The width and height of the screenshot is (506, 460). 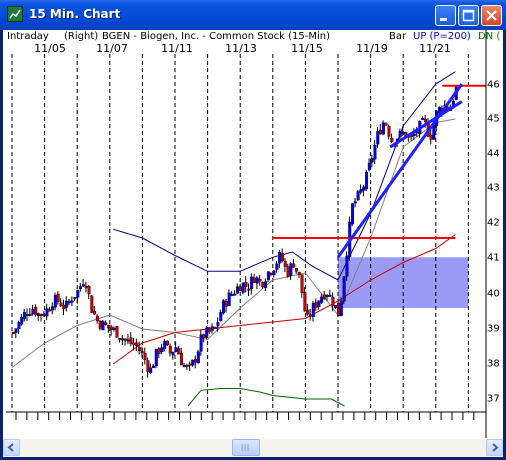 I want to click on window-title: 15 Min. Chart, so click(x=75, y=14).